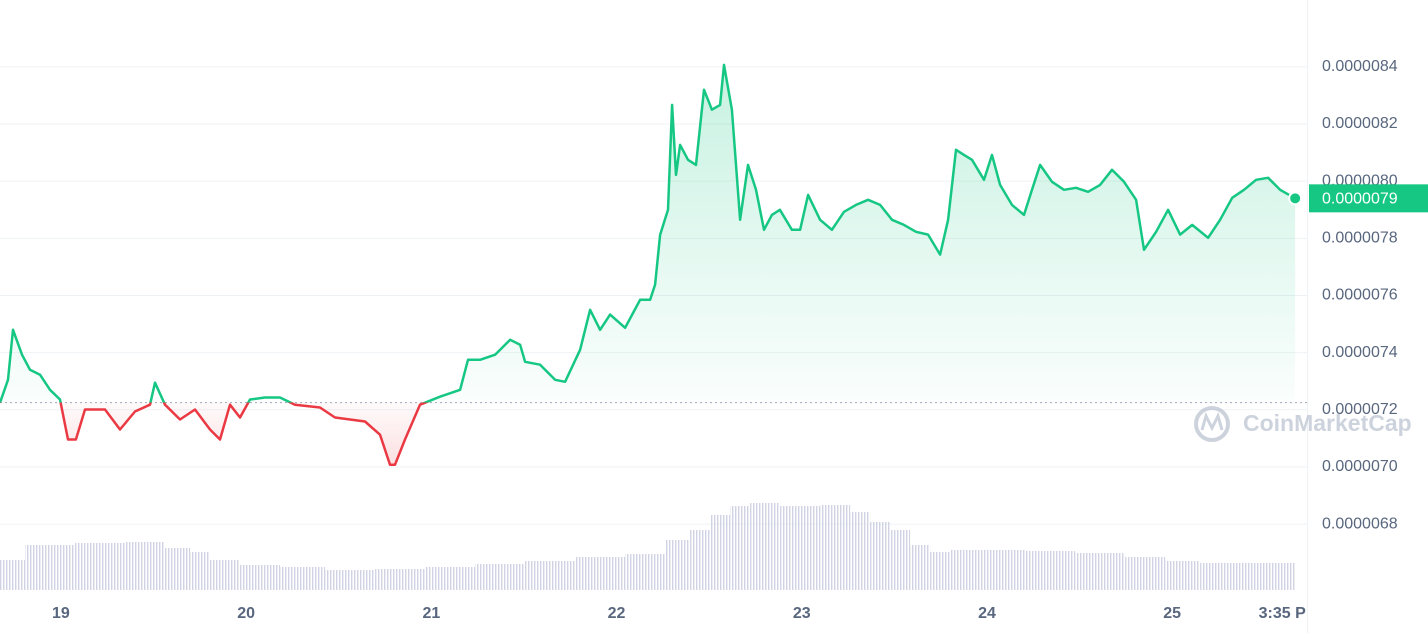 This screenshot has height=633, width=1428. I want to click on watermark-logo, so click(1212, 424).